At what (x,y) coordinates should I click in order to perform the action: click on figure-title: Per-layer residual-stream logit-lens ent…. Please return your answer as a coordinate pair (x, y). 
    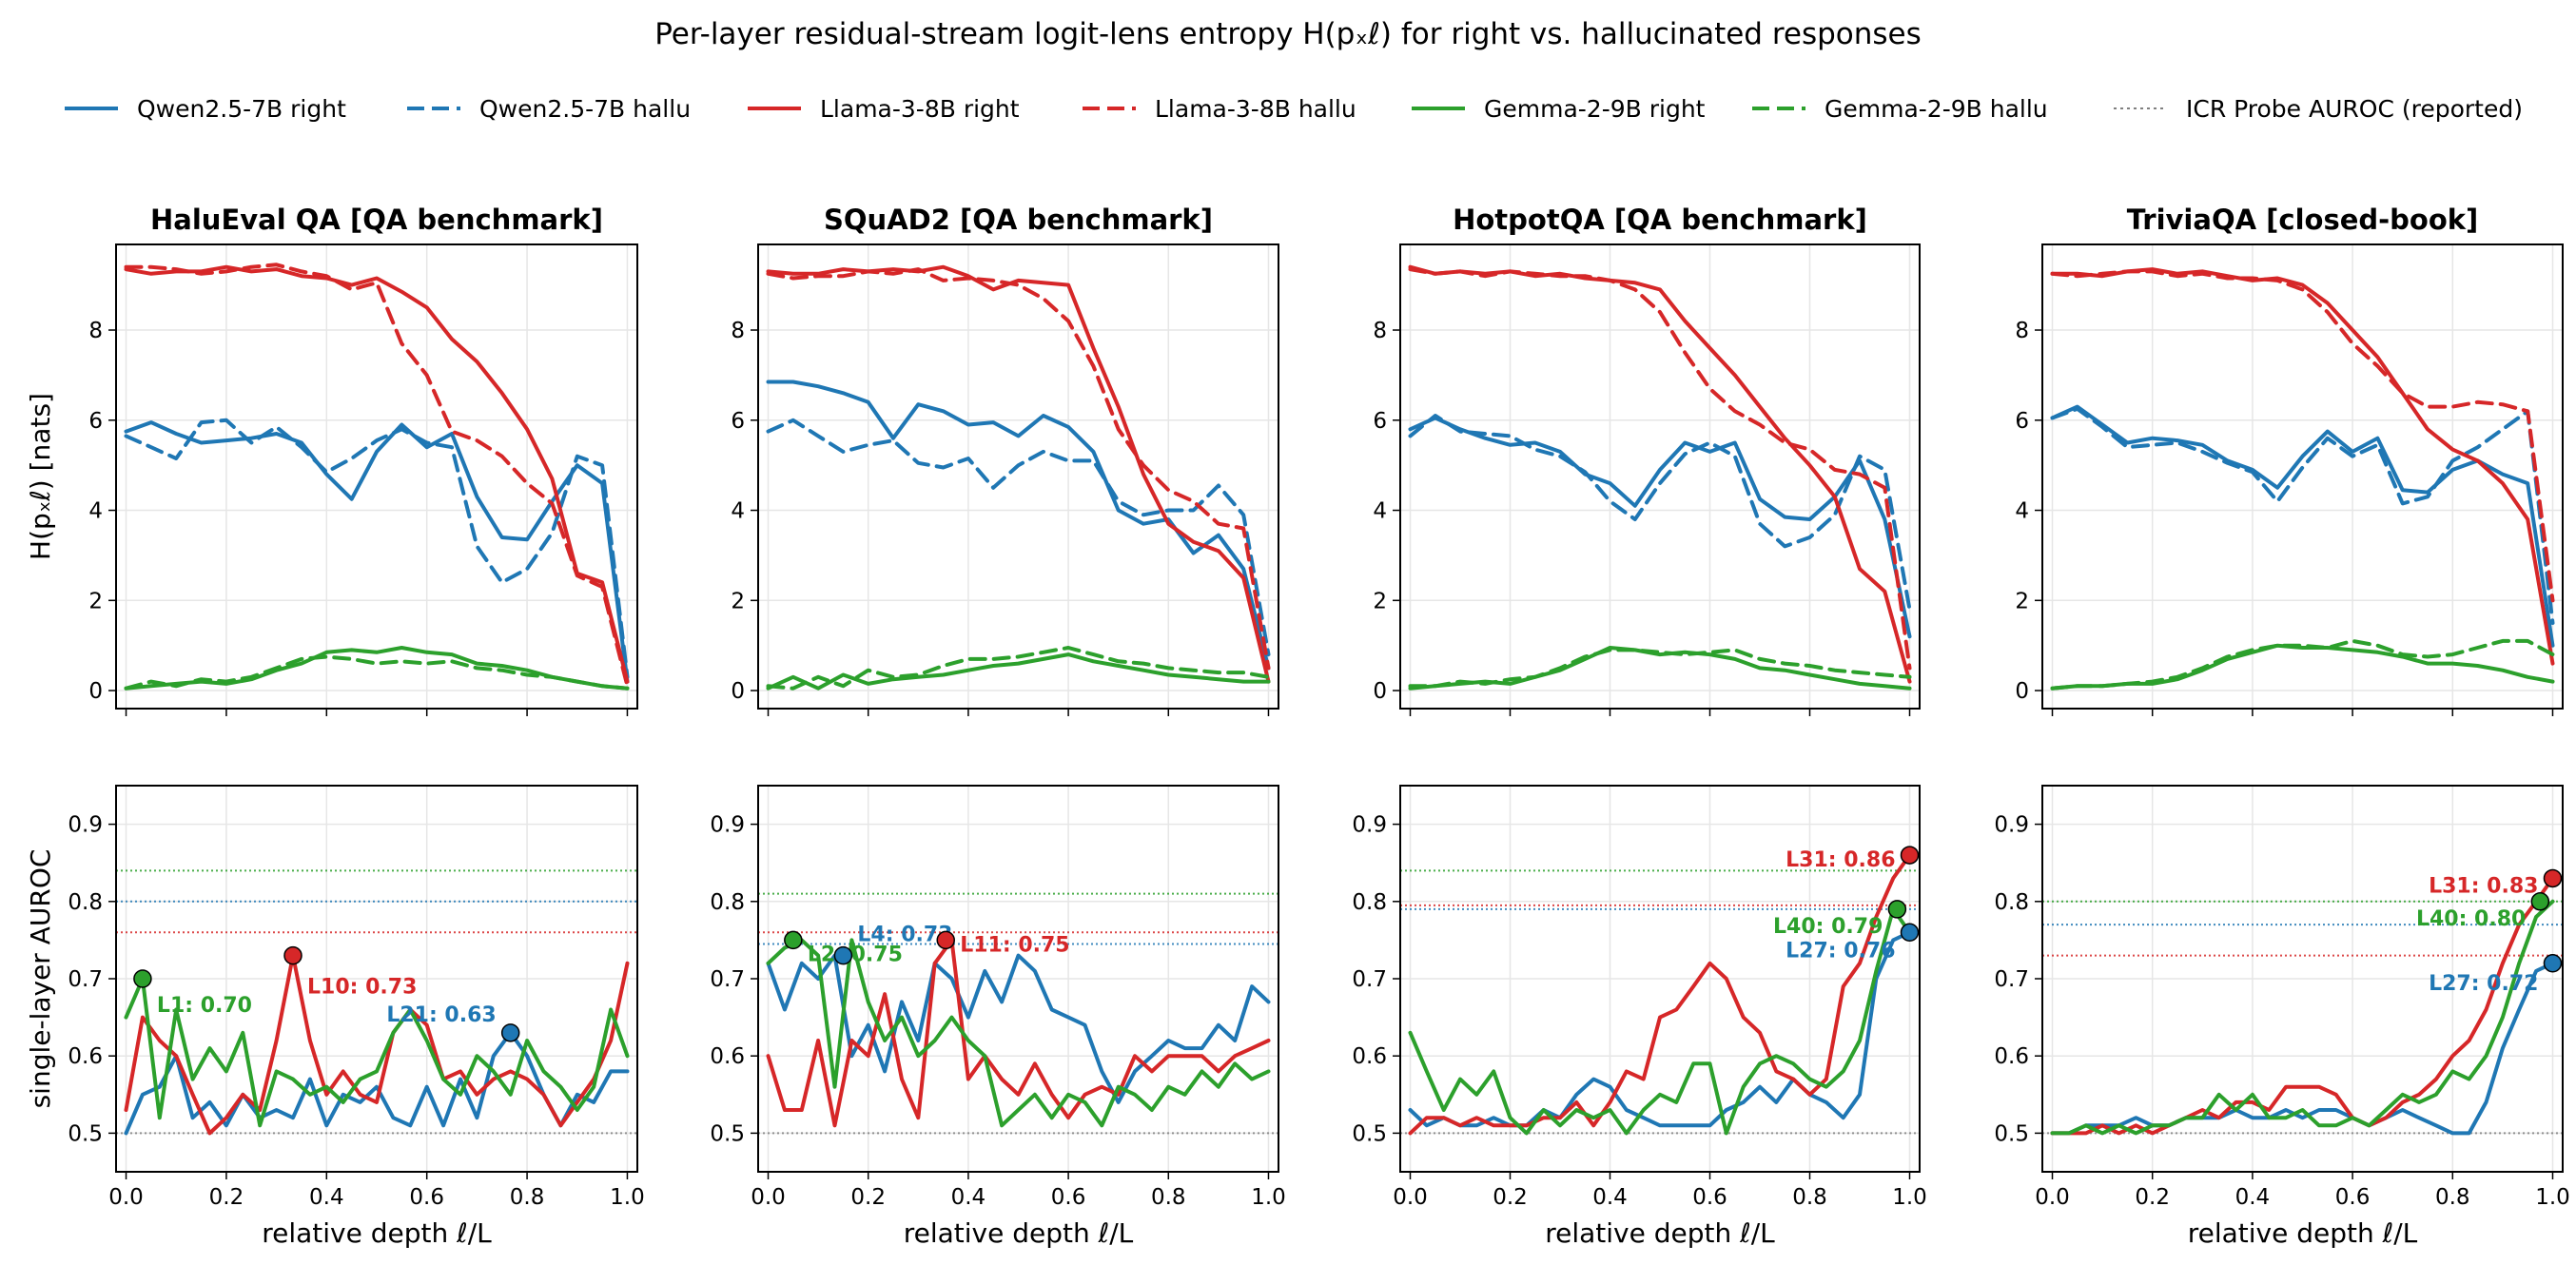
    Looking at the image, I should click on (1288, 34).